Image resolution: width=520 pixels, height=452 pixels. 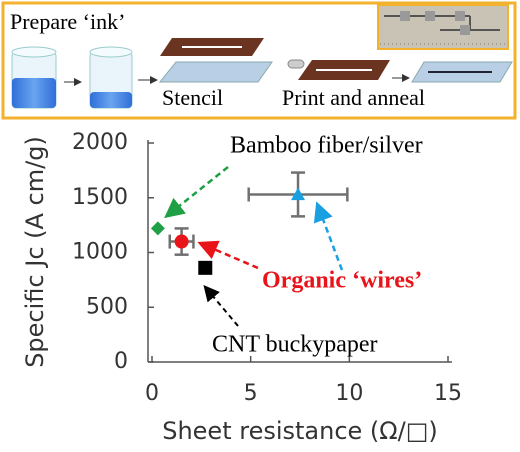 I want to click on substrate, so click(x=215, y=72).